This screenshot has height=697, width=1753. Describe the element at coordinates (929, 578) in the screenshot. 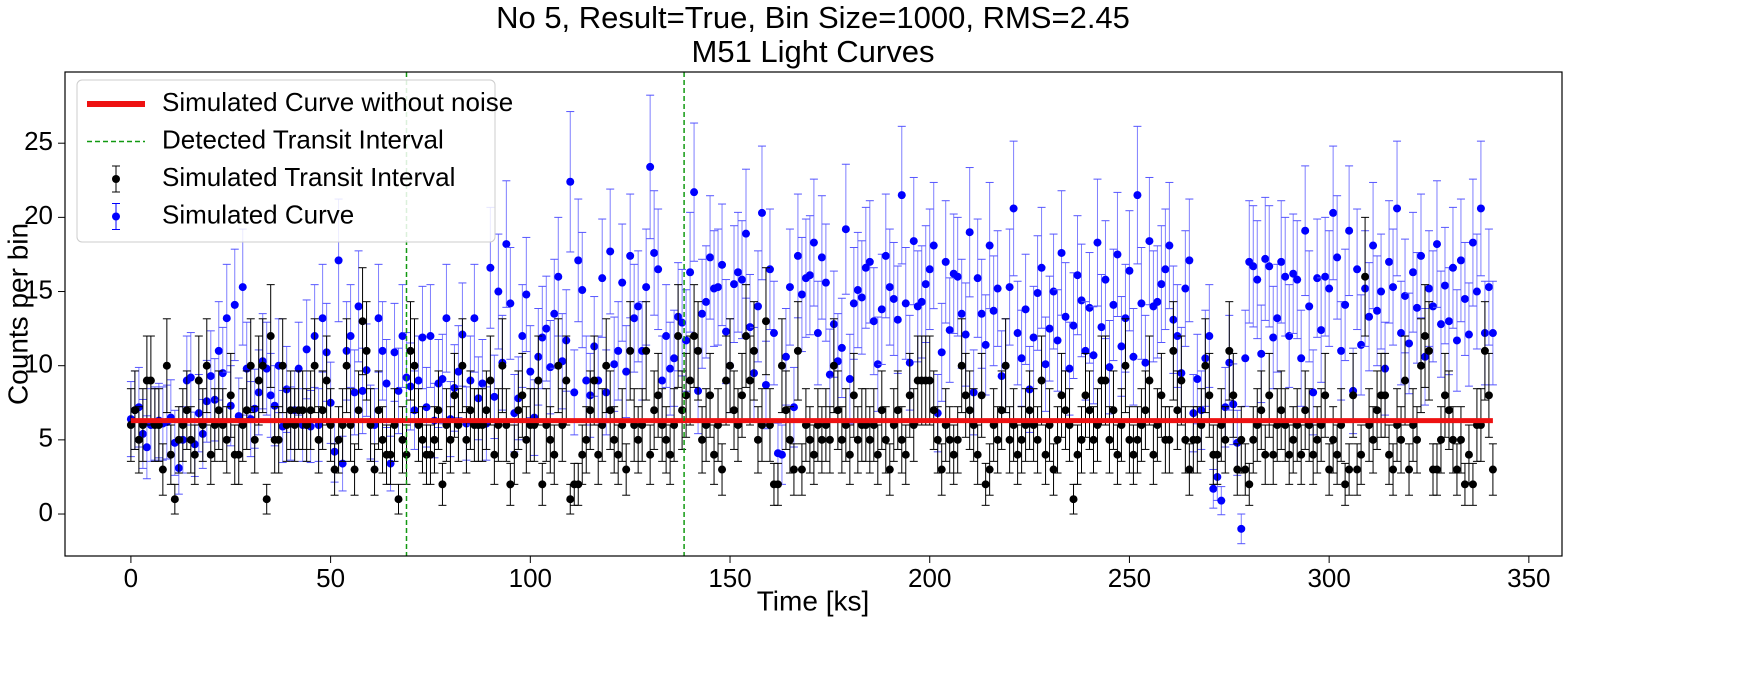

I see `x-tick-label: 200` at that location.